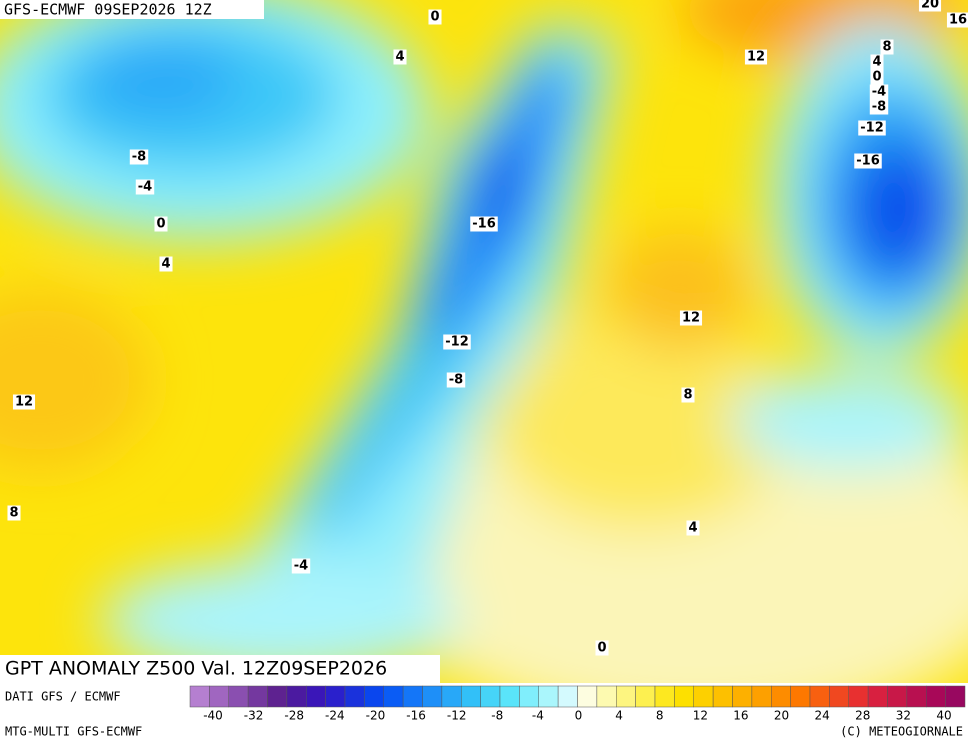 The width and height of the screenshot is (968, 745). What do you see at coordinates (73, 732) in the screenshot?
I see `model: MTG-MULTI GFS-ECMWF` at bounding box center [73, 732].